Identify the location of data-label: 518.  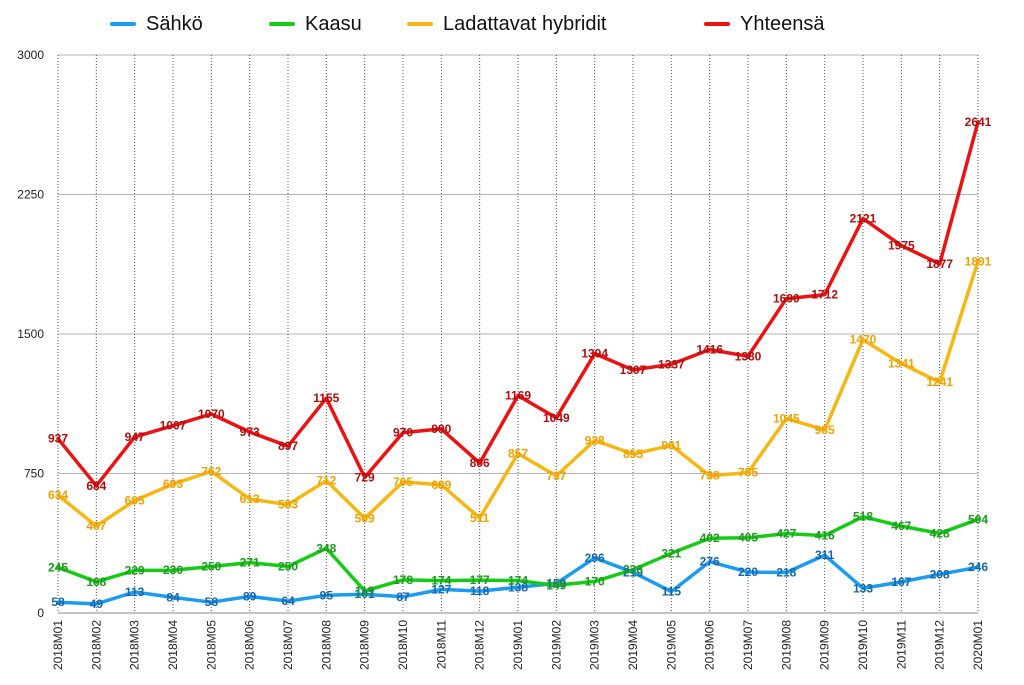
(863, 517).